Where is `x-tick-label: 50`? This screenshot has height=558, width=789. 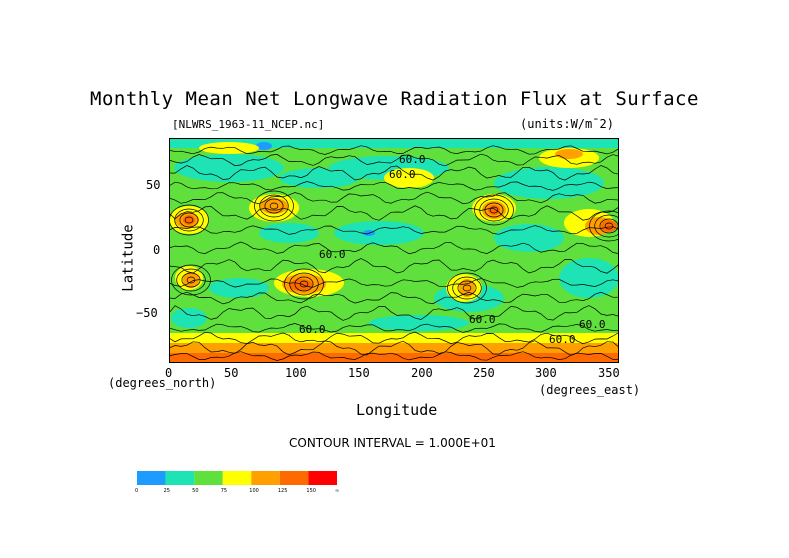 x-tick-label: 50 is located at coordinates (231, 373).